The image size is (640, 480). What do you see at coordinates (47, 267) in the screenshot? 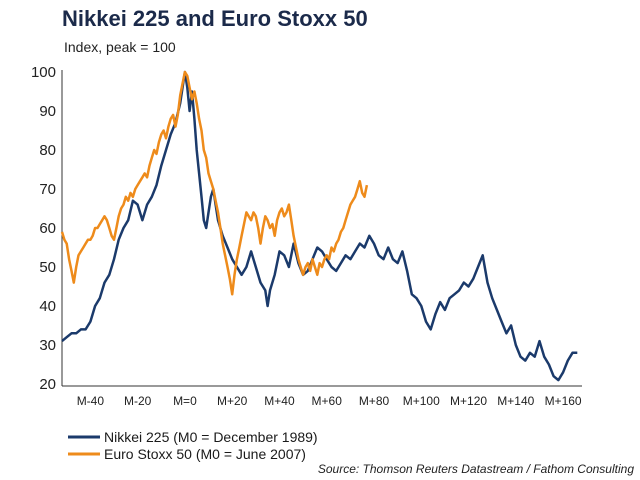
I see `y-tick-label: 50` at bounding box center [47, 267].